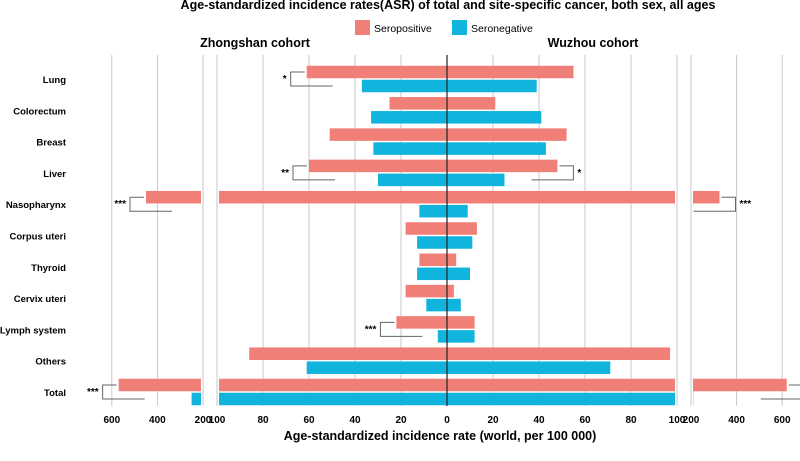  I want to click on bar-nasopharynx-seropositive-wuzhou, so click(561, 197).